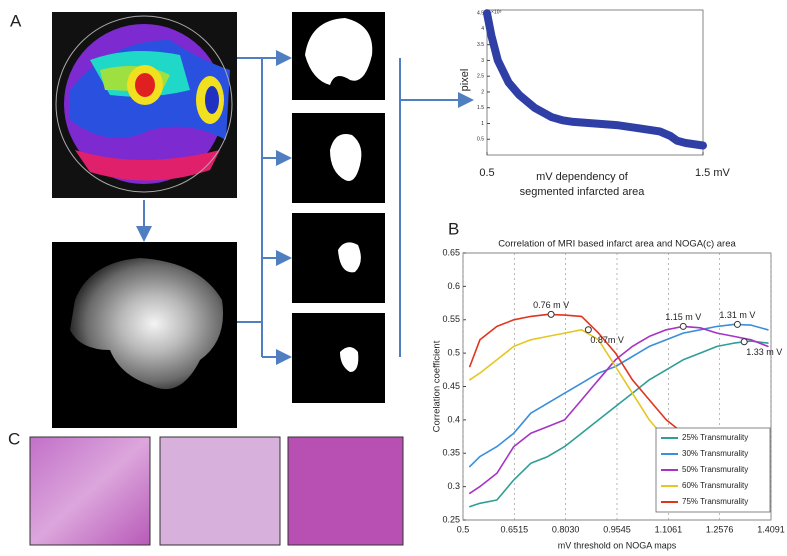 The width and height of the screenshot is (787, 556). Describe the element at coordinates (451, 453) in the screenshot. I see `y-tick-label: 0.35` at that location.